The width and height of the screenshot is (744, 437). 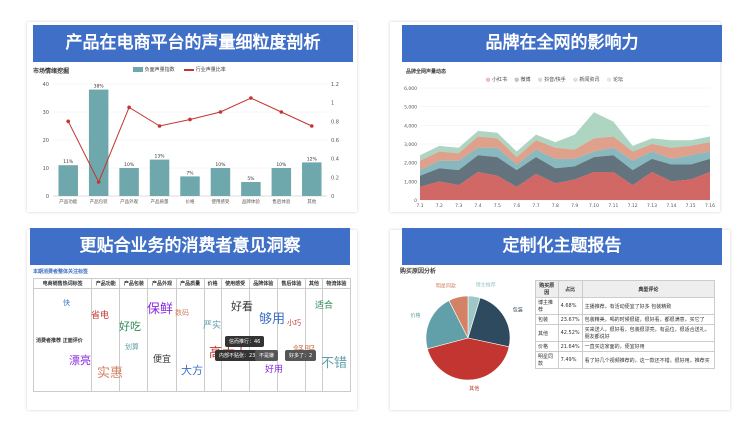 I want to click on tooltip-3: 好多了：2, so click(x=301, y=355).